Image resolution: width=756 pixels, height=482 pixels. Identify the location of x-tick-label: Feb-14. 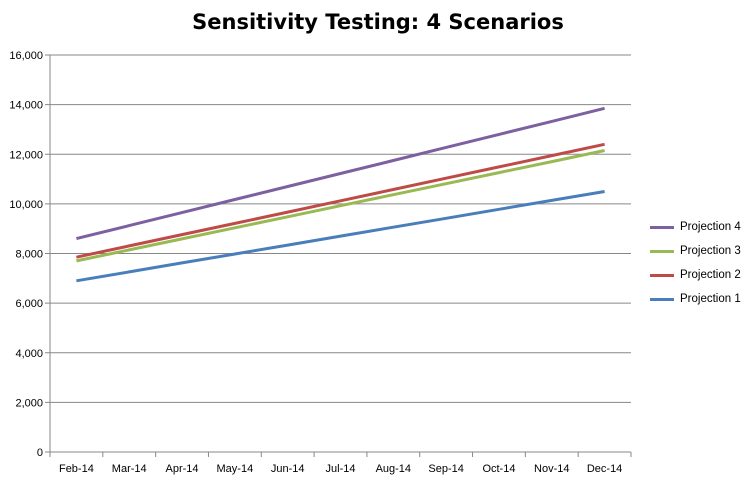
(76, 469).